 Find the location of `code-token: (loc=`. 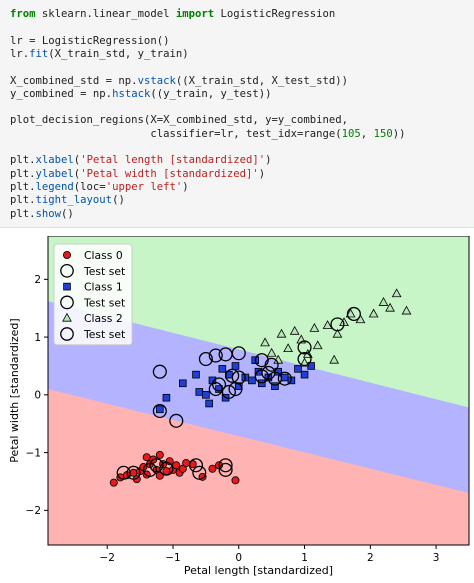

code-token: (loc= is located at coordinates (89, 186).